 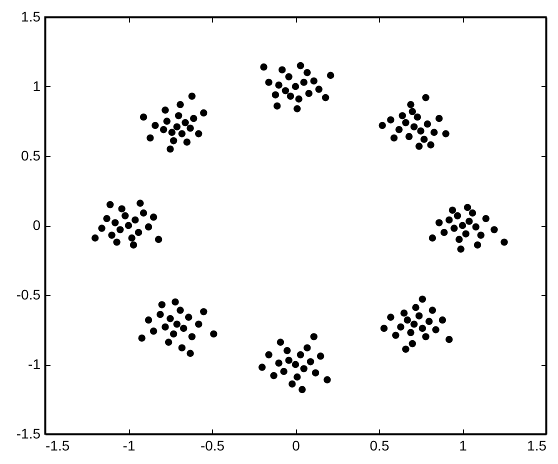 I want to click on y-tick-label: -1, so click(x=34, y=364).